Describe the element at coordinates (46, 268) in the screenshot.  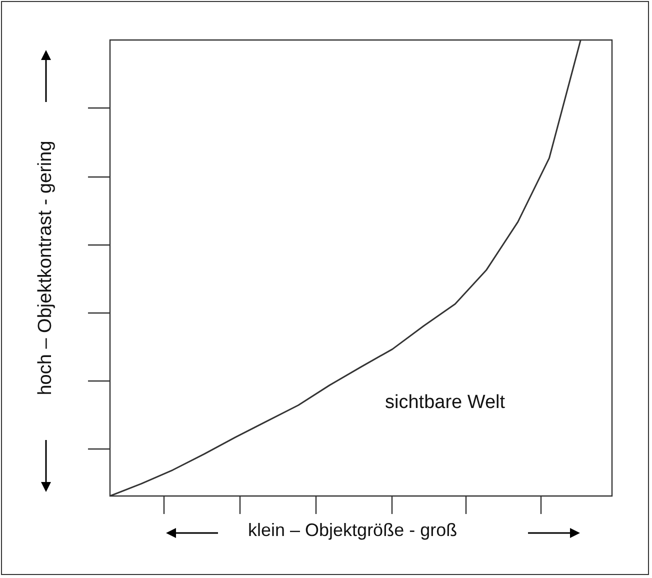
I see `y-axis-title: hoch – Objektkontrast - gering` at that location.